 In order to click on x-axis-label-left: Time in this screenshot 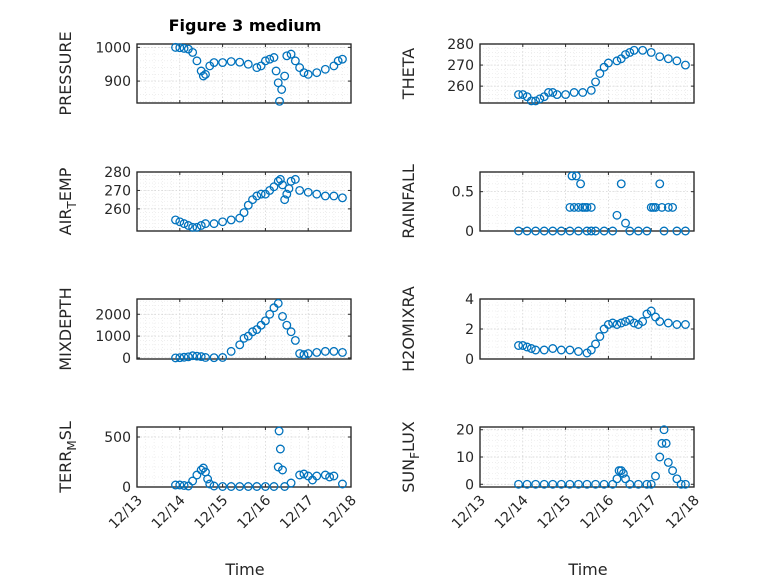, I will do `click(244, 569)`.